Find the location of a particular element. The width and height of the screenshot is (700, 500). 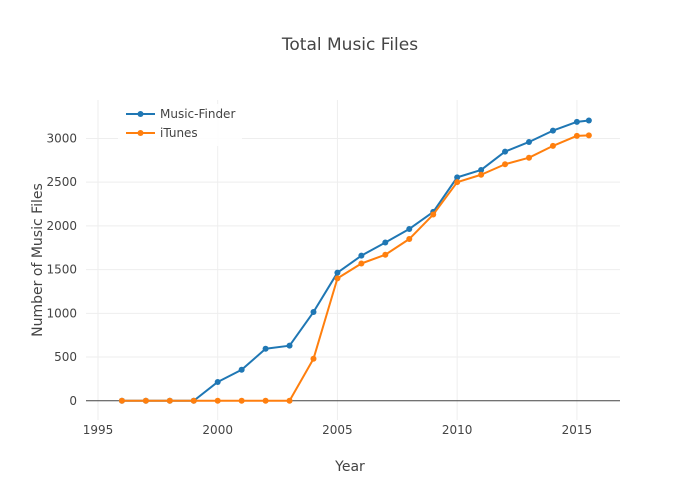

legend-background is located at coordinates (180, 125).